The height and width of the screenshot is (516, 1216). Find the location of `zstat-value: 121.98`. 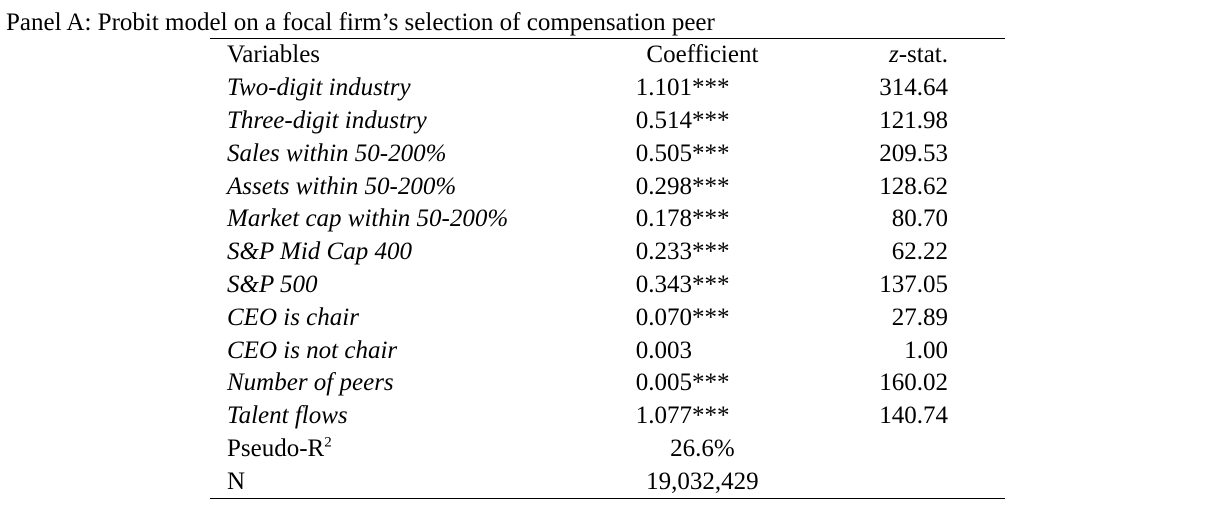

zstat-value: 121.98 is located at coordinates (913, 120).